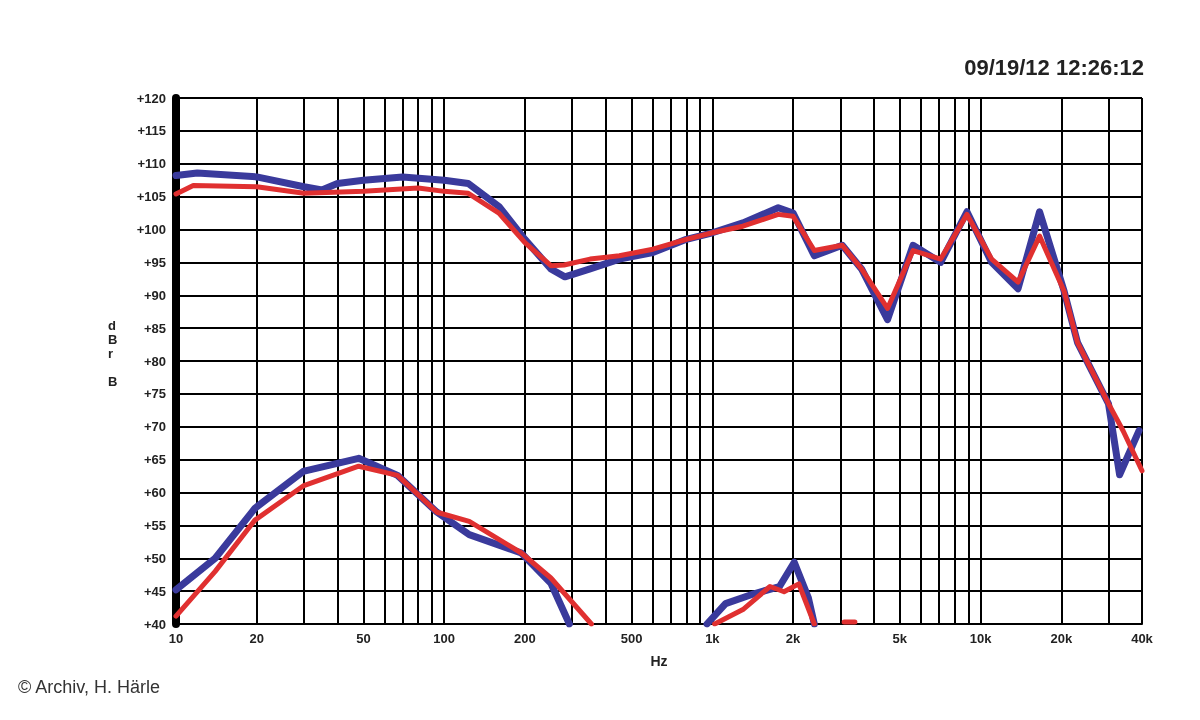 Image resolution: width=1200 pixels, height=720 pixels. I want to click on y-tick-label: +45, so click(154, 591).